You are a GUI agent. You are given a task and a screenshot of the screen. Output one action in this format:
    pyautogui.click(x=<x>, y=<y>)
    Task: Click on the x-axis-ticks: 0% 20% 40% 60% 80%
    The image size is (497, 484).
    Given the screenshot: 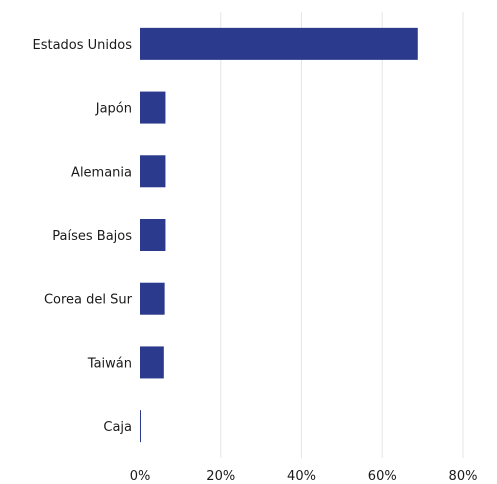 What is the action you would take?
    pyautogui.click(x=304, y=476)
    